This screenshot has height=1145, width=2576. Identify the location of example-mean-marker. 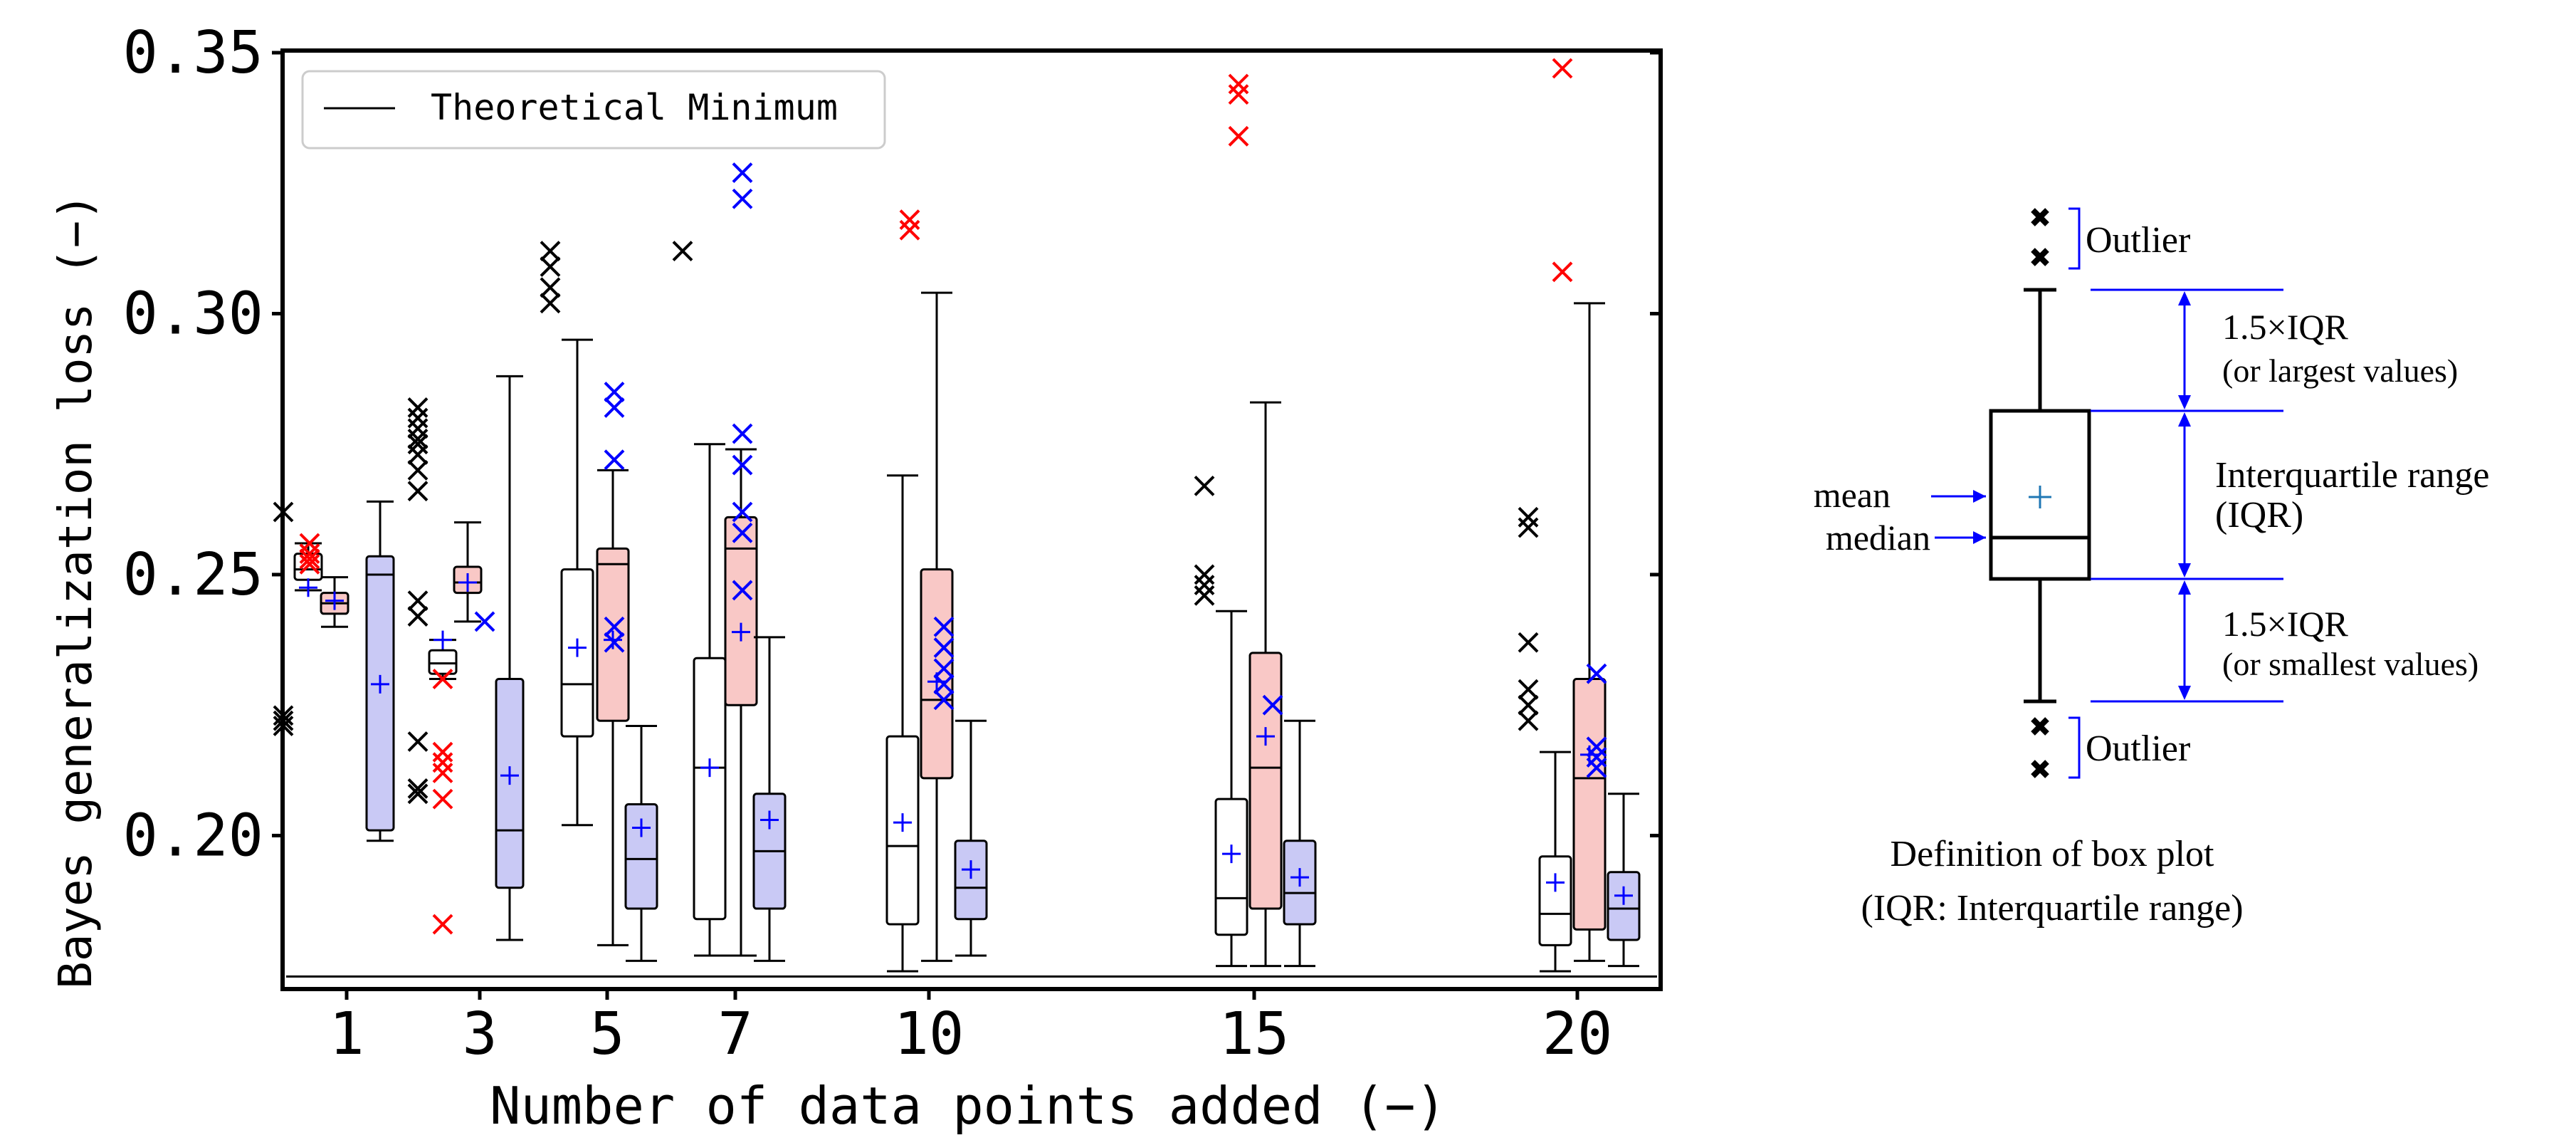
(2040, 497).